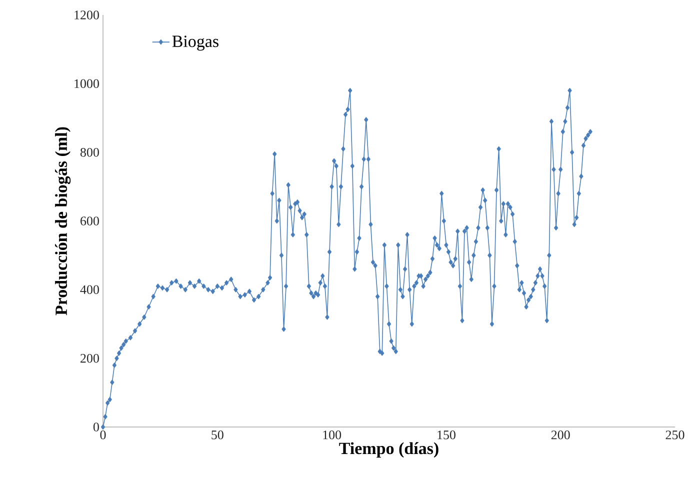 This screenshot has height=498, width=690. Describe the element at coordinates (86, 15) in the screenshot. I see `y-tick-label: 1200` at that location.